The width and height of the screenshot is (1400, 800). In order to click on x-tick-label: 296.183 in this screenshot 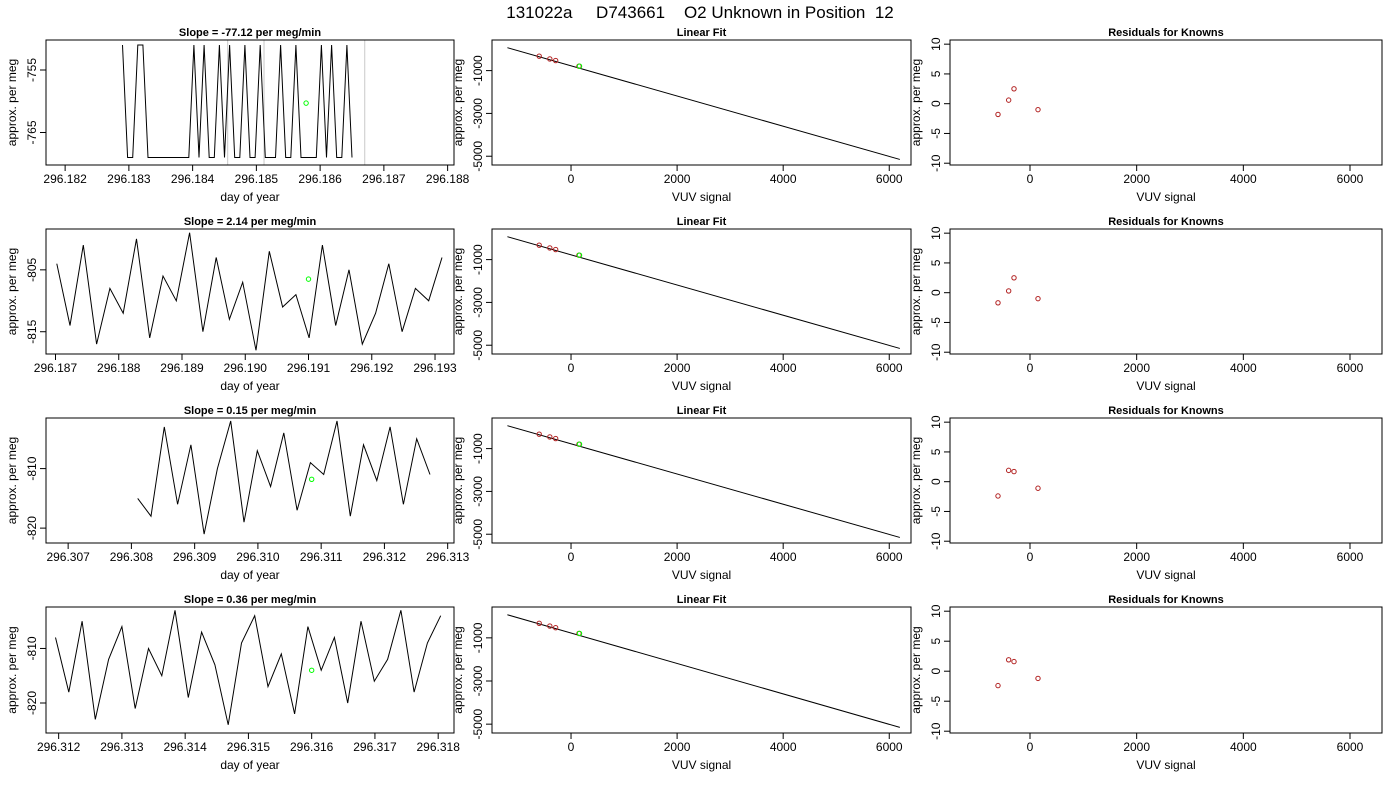, I will do `click(129, 179)`.